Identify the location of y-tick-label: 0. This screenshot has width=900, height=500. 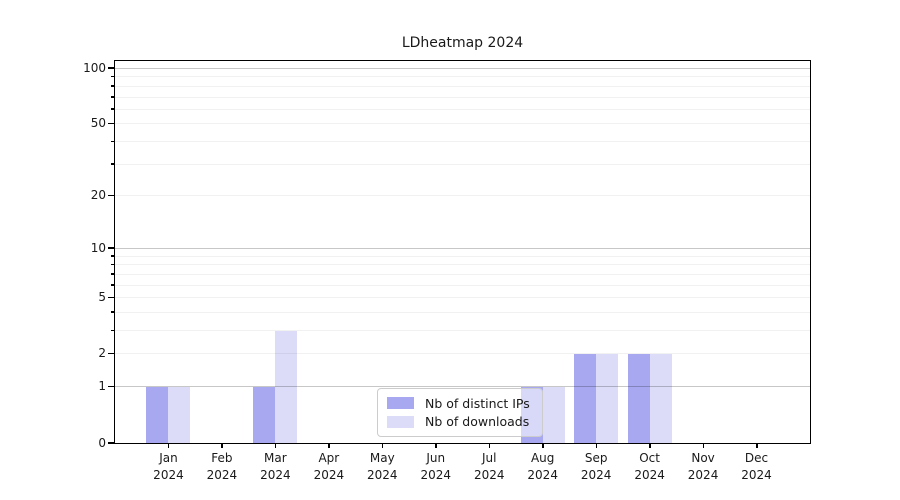
(102, 442).